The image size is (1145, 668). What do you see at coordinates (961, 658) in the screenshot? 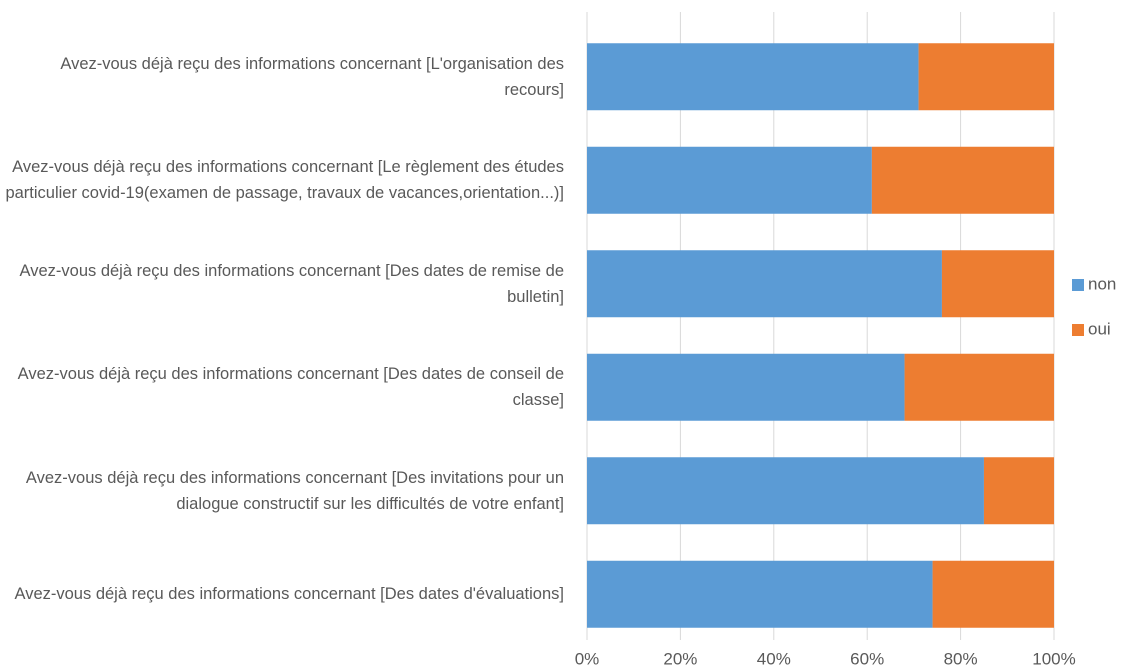
I see `x-tick-label: 80%` at bounding box center [961, 658].